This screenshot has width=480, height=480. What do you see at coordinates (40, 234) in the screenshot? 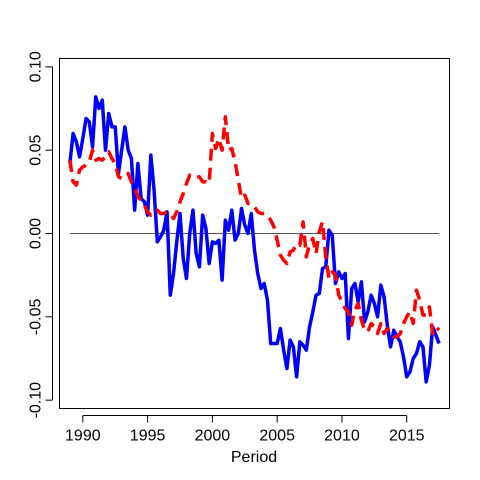
I see `y-axis: -0.10 -0.05 0.00 0.05 0.10` at bounding box center [40, 234].